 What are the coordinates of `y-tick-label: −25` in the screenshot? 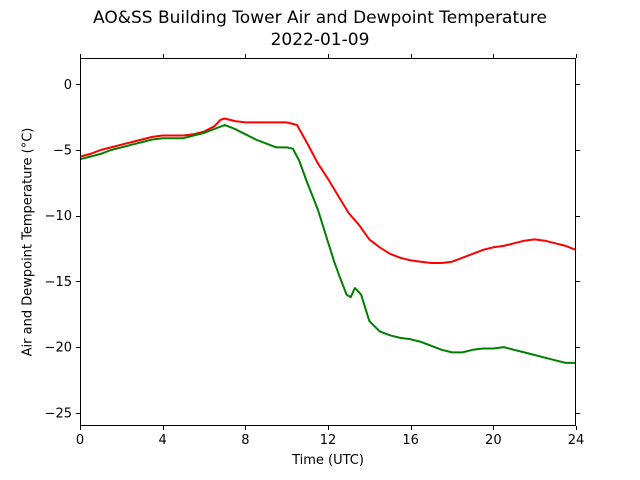 It's located at (58, 413).